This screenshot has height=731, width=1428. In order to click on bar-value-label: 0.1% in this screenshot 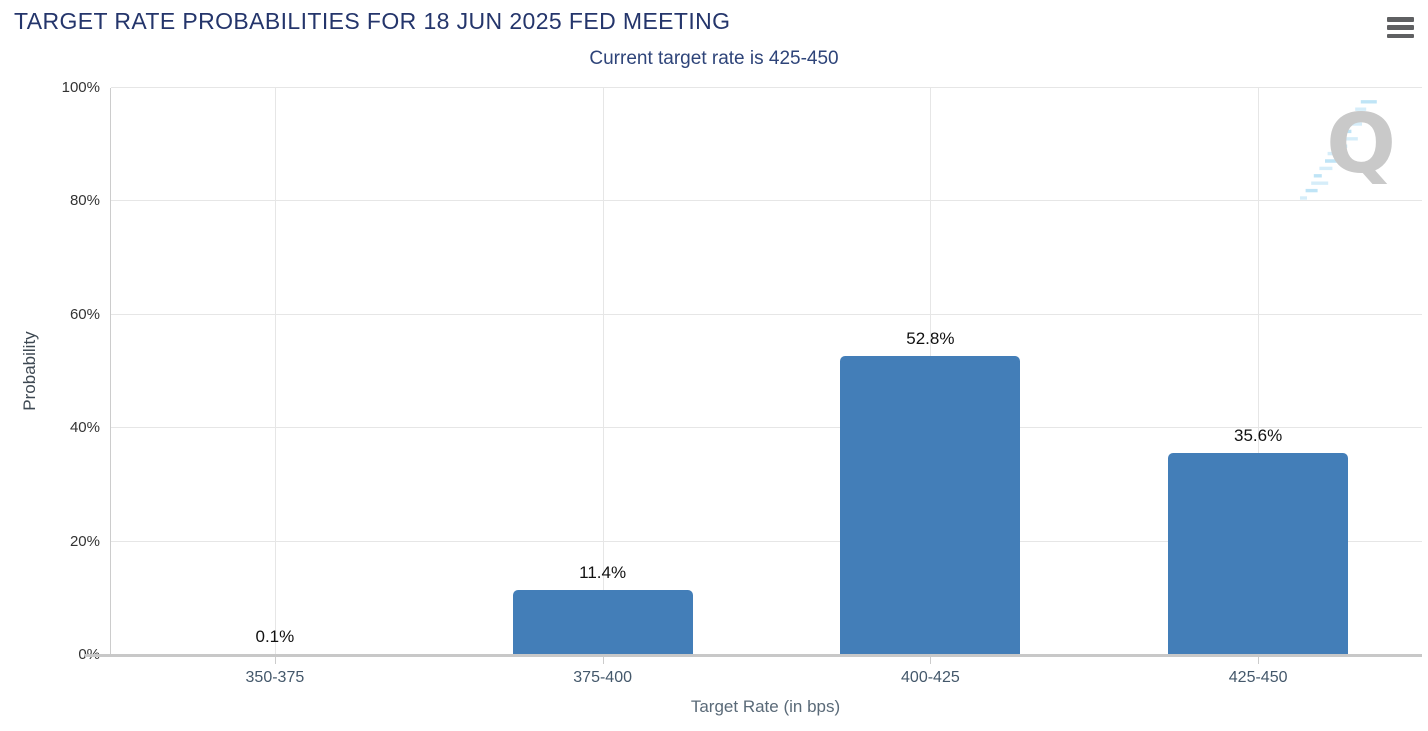, I will do `click(275, 636)`.